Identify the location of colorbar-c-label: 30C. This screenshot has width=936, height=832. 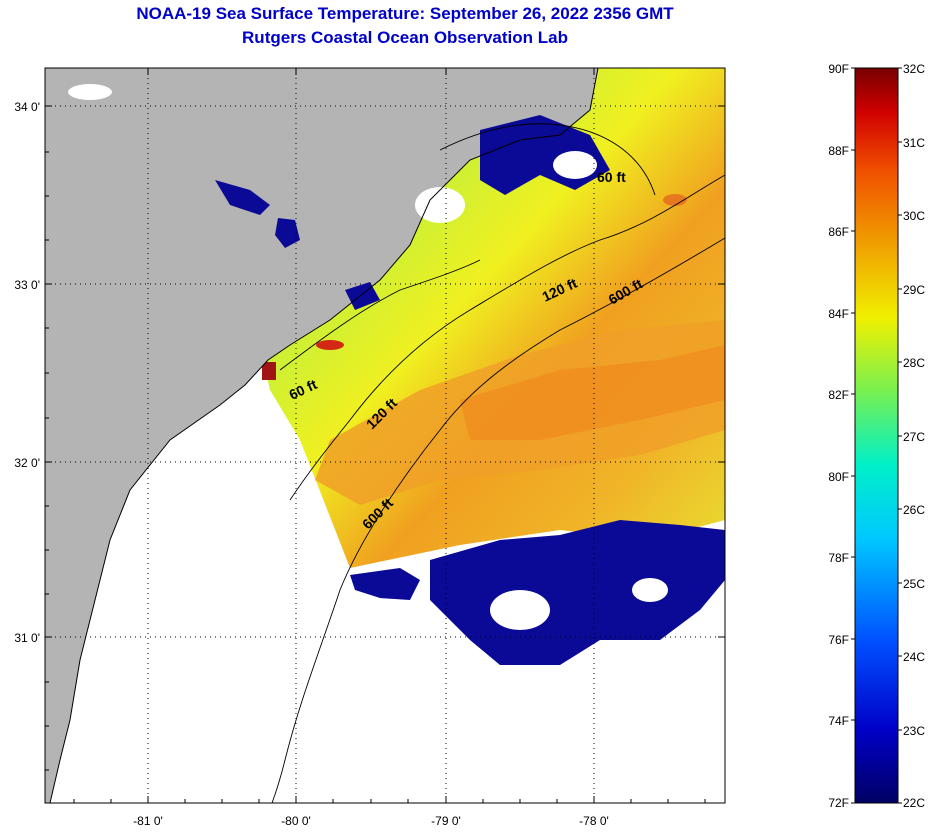
(914, 216).